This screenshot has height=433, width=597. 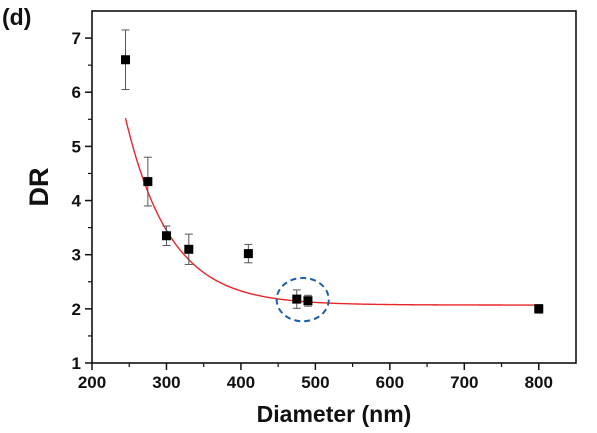 What do you see at coordinates (76, 92) in the screenshot?
I see `y-tick-label-6: 6` at bounding box center [76, 92].